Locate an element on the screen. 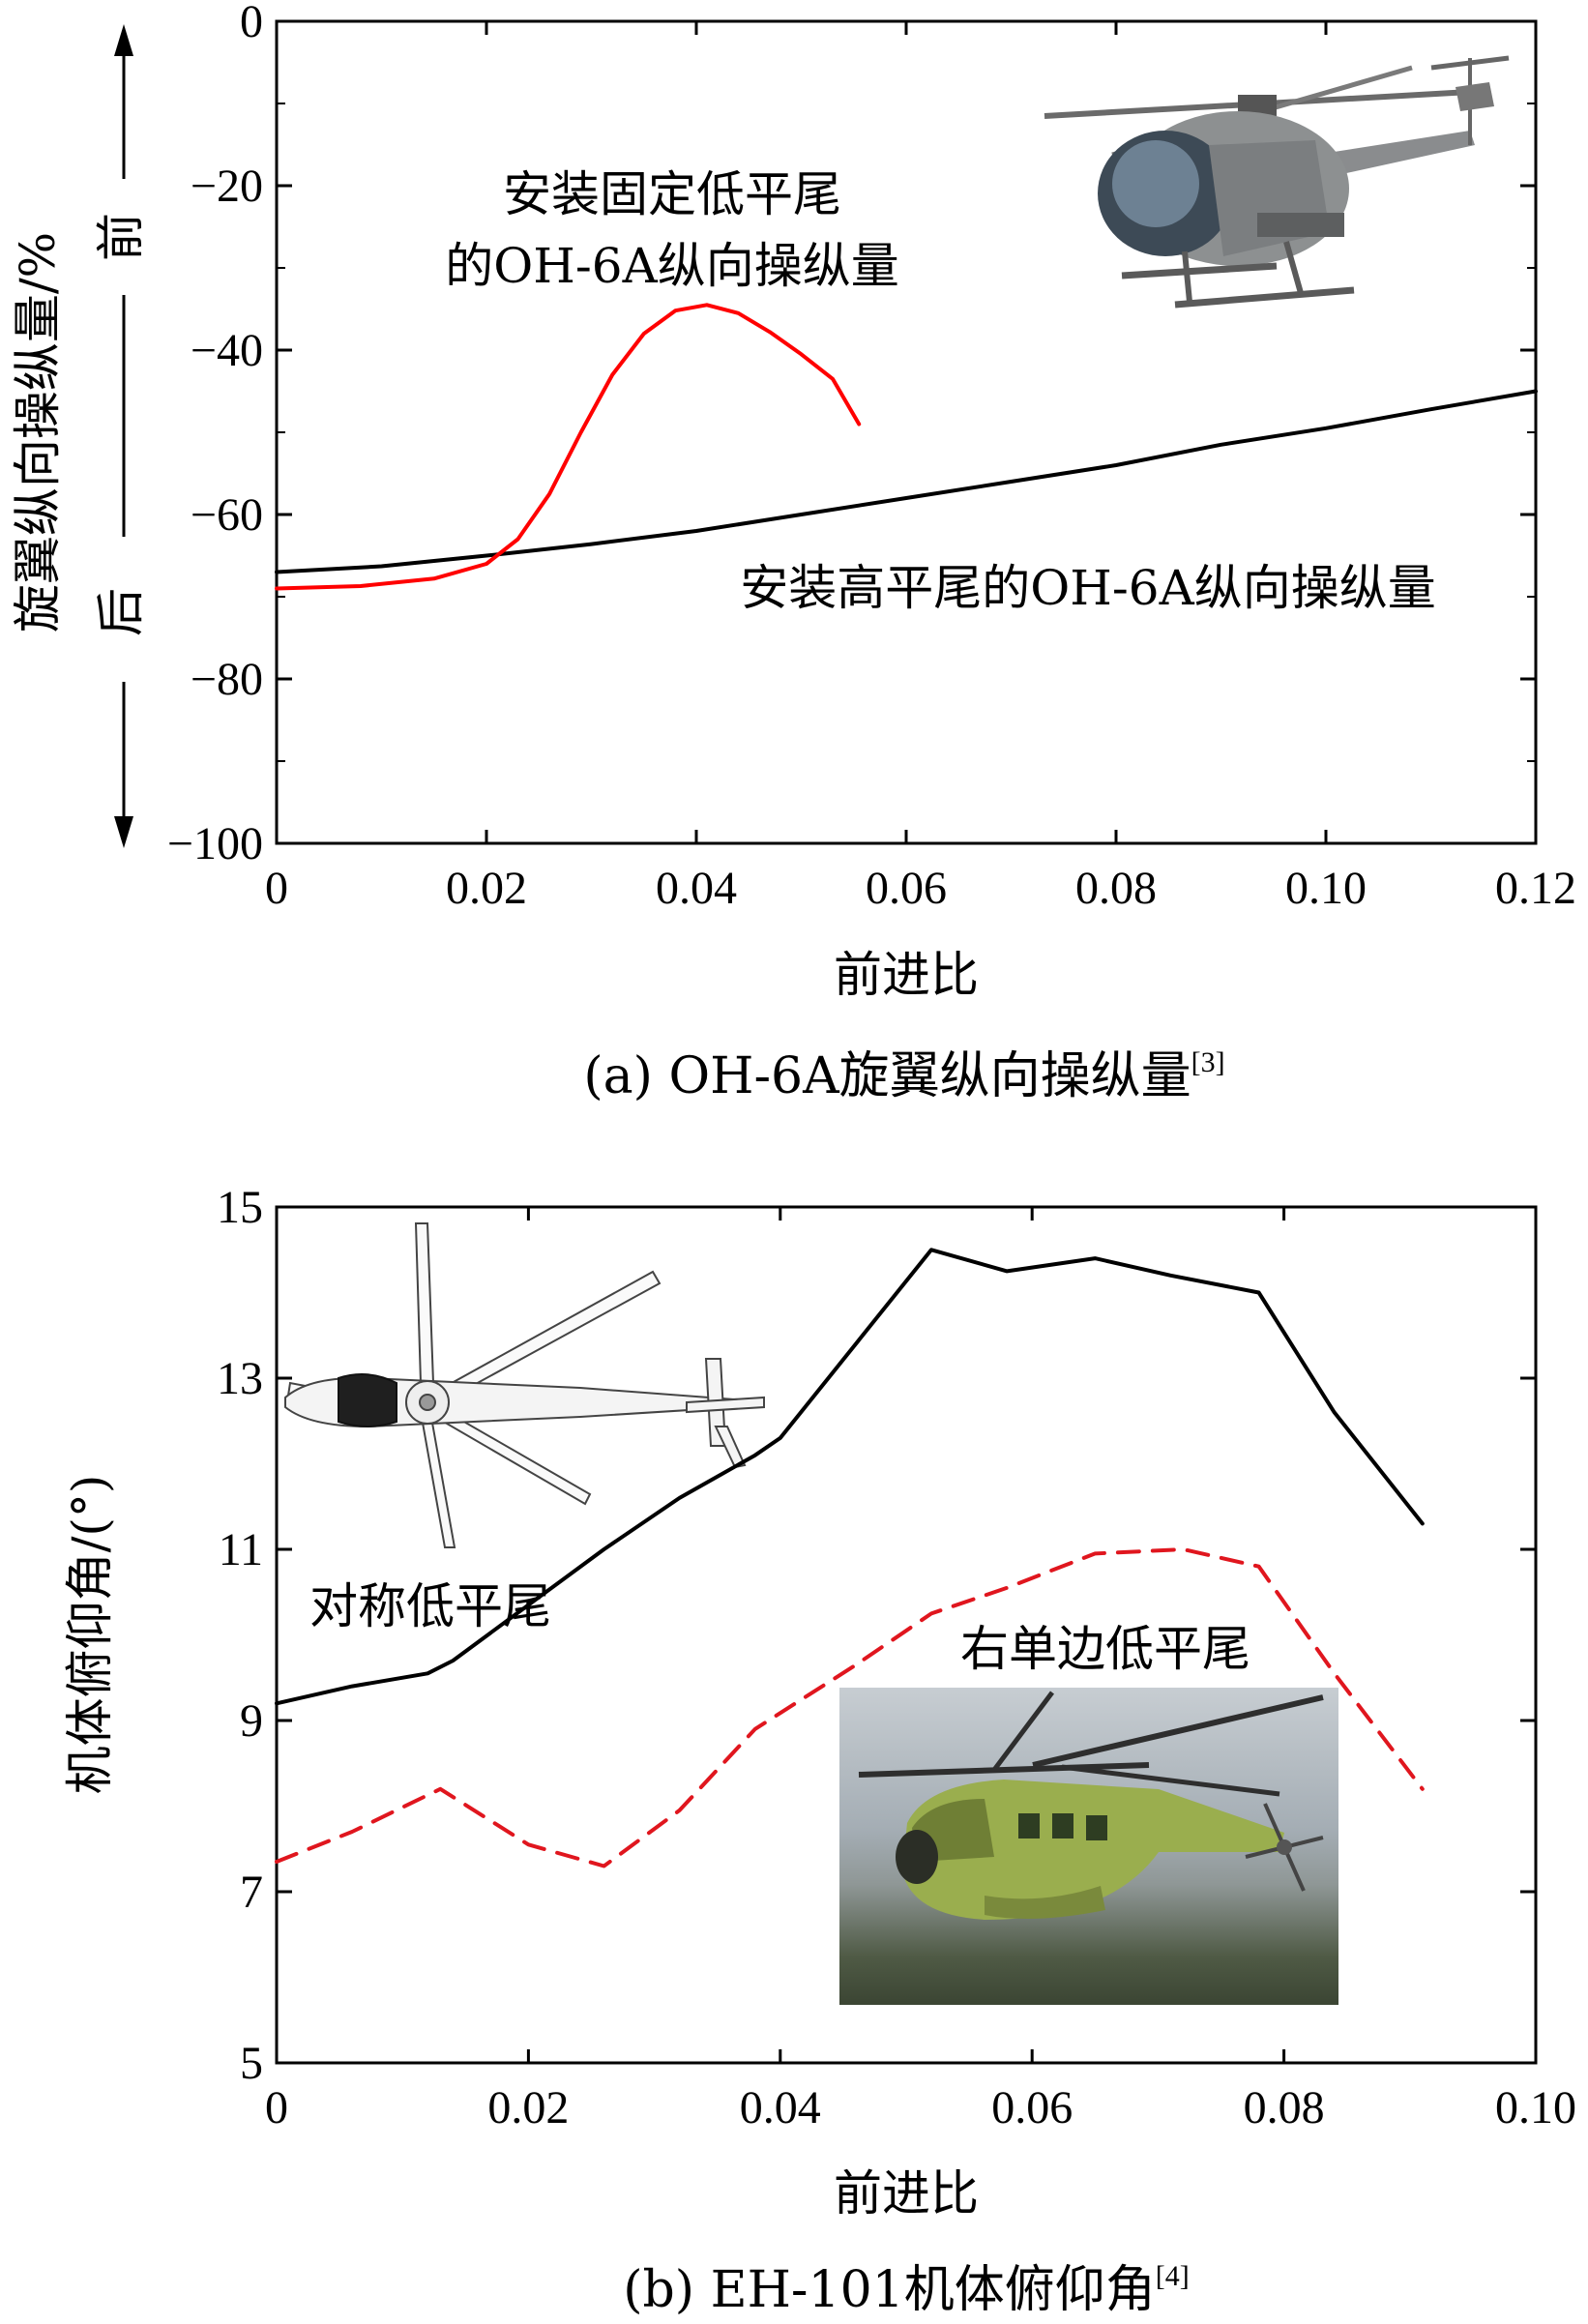 Image resolution: width=1588 pixels, height=2324 pixels. x-axis-title-b: 前进比 is located at coordinates (907, 2193).